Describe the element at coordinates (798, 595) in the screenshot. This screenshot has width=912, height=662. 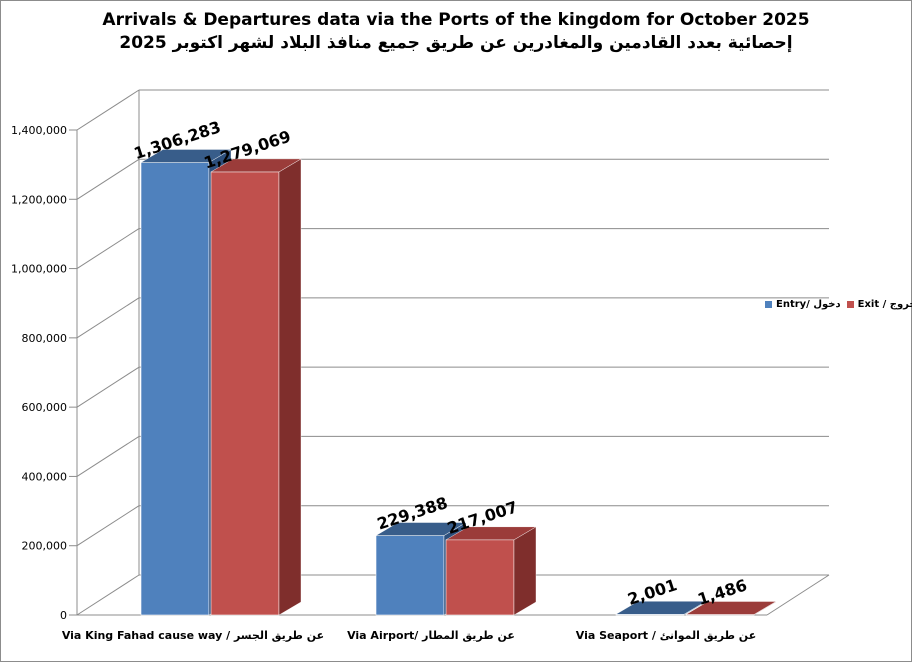
I see `floor-right-edge` at that location.